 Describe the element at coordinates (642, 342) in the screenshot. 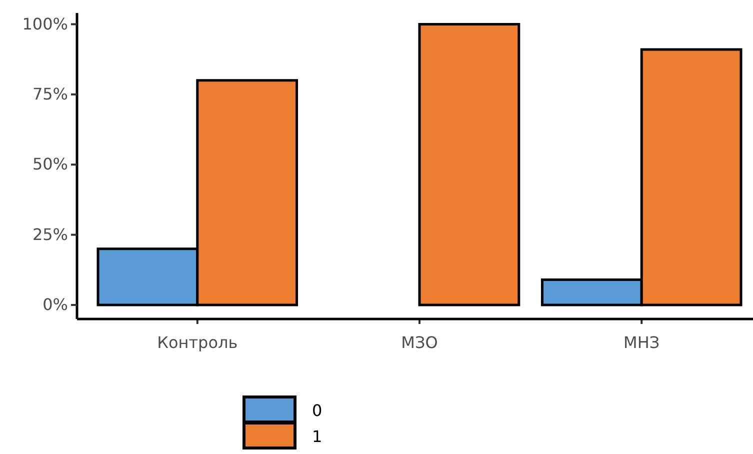

I see `x-tick-label: МНЗ` at that location.